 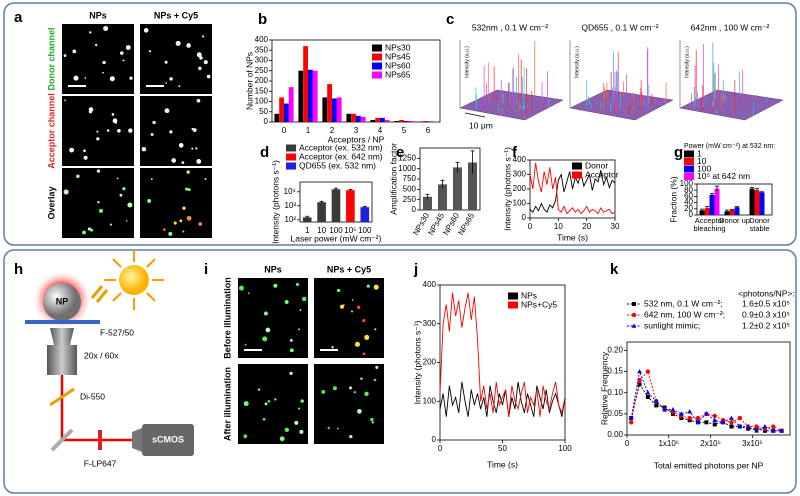 I want to click on sun-rays, so click(x=134, y=280).